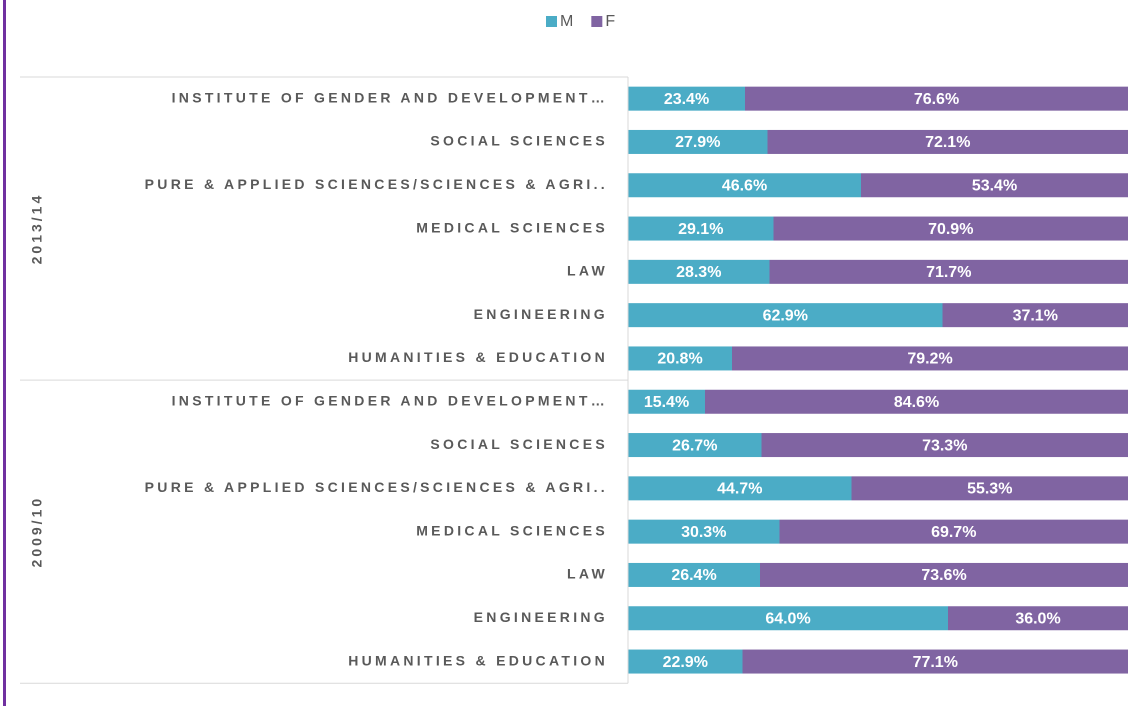 The height and width of the screenshot is (706, 1142). I want to click on data-label: 46.6%, so click(744, 185).